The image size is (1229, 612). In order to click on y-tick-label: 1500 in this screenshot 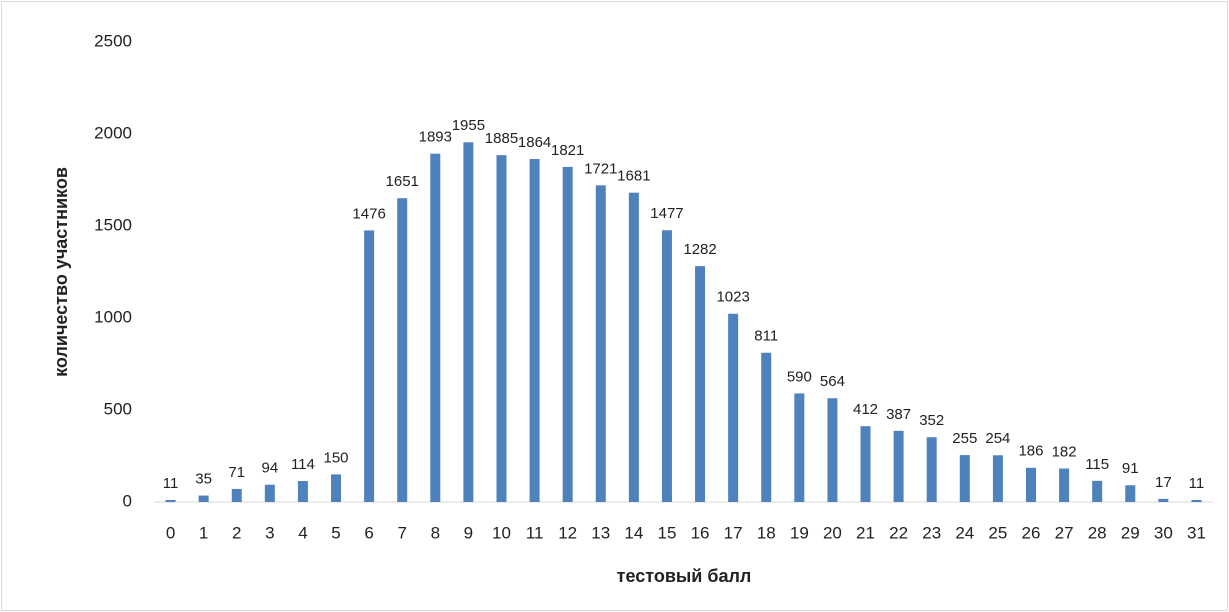, I will do `click(113, 224)`.